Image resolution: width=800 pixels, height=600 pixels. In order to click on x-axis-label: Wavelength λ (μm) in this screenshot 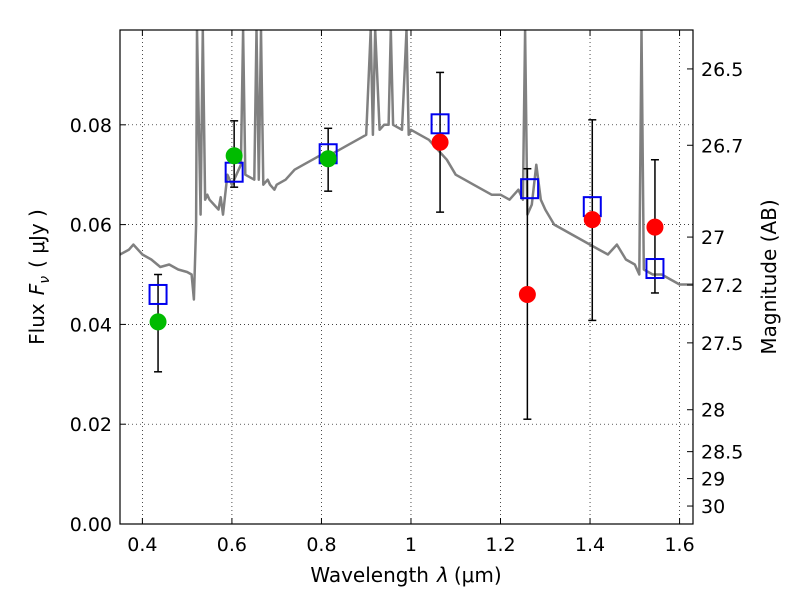, I will do `click(405, 575)`.